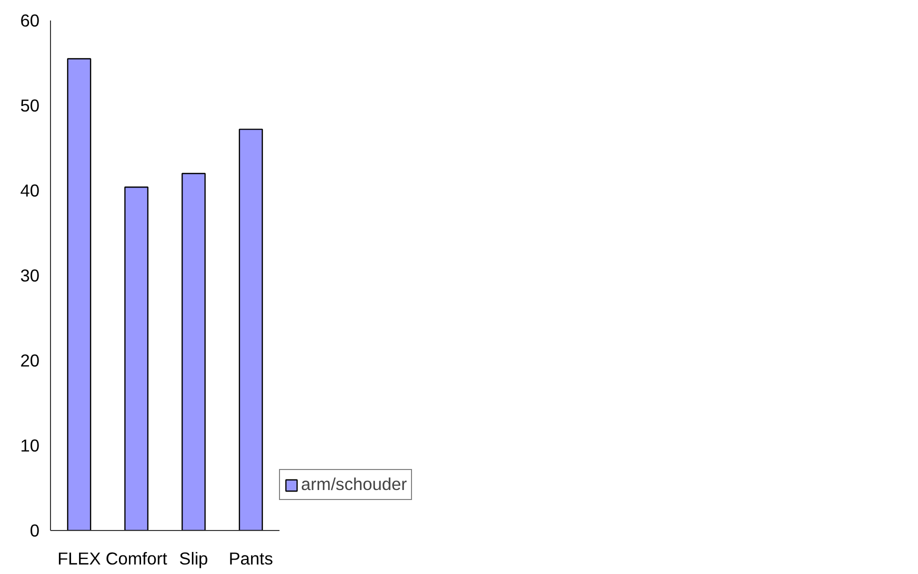 This screenshot has height=574, width=918. What do you see at coordinates (30, 190) in the screenshot?
I see `y-tick-label: 40` at bounding box center [30, 190].